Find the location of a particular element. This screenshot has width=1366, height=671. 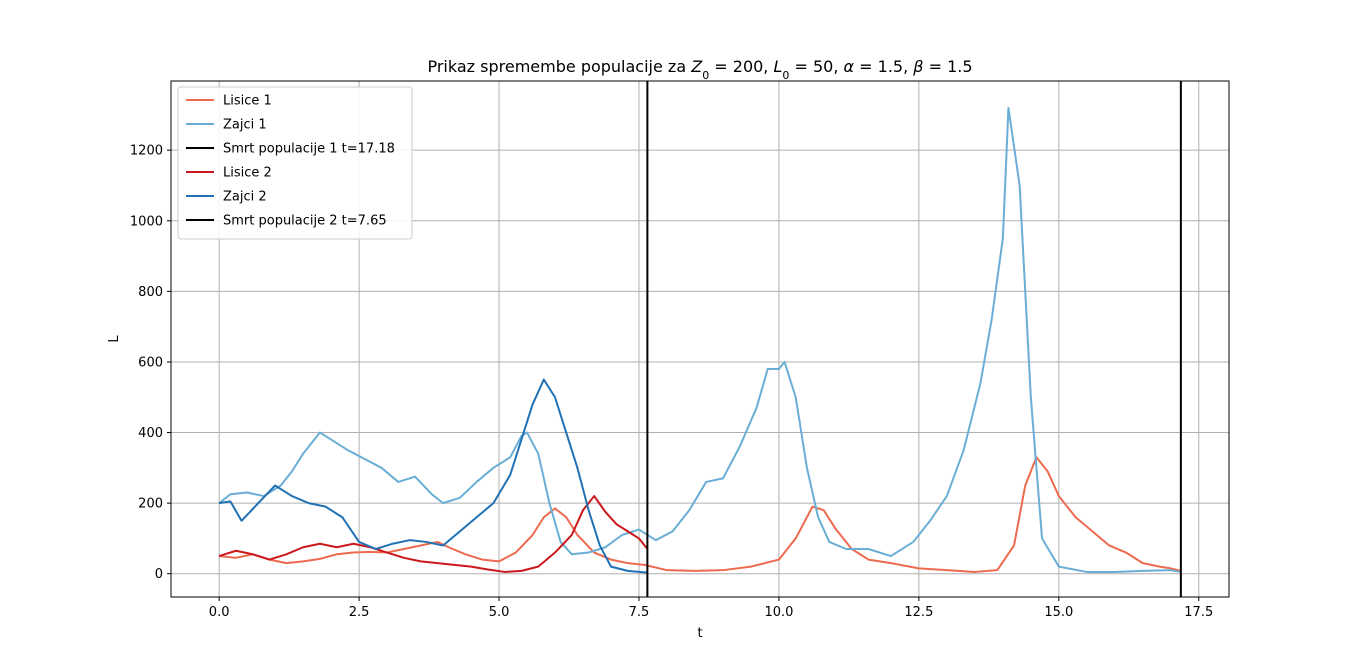

title-part: = 50, is located at coordinates (816, 66).